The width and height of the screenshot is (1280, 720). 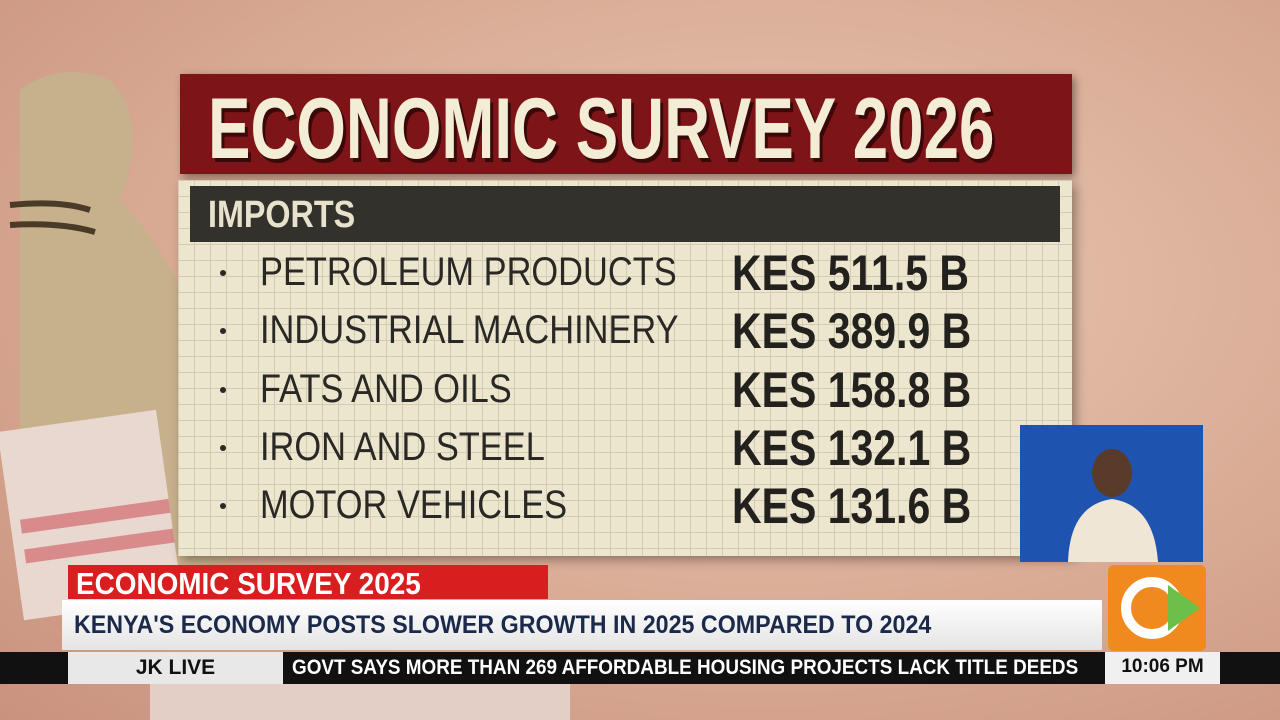 I want to click on section-bar, so click(x=625, y=214).